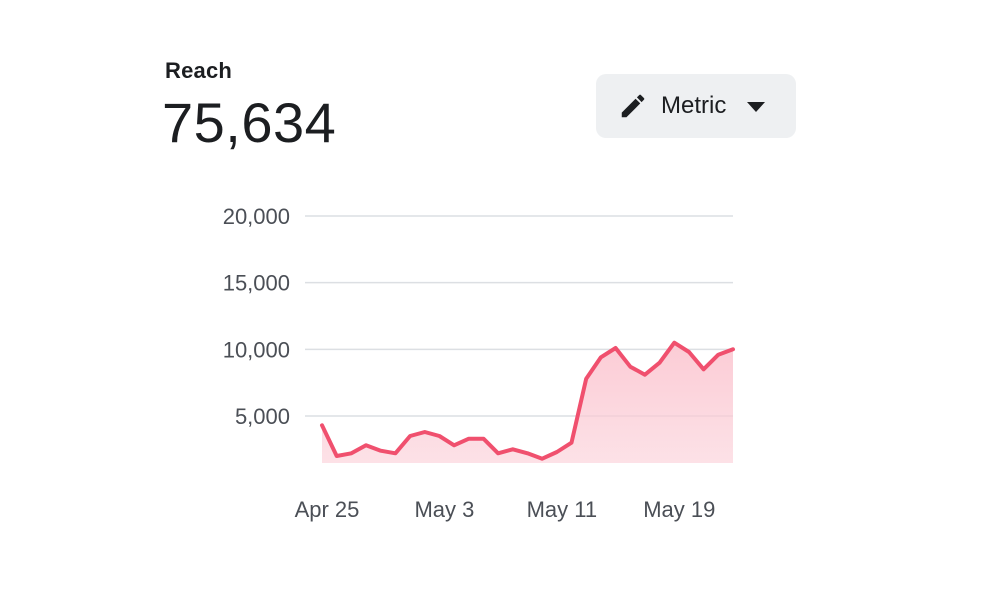 This screenshot has width=1000, height=596. Describe the element at coordinates (756, 106) in the screenshot. I see `caret-down-icon` at that location.